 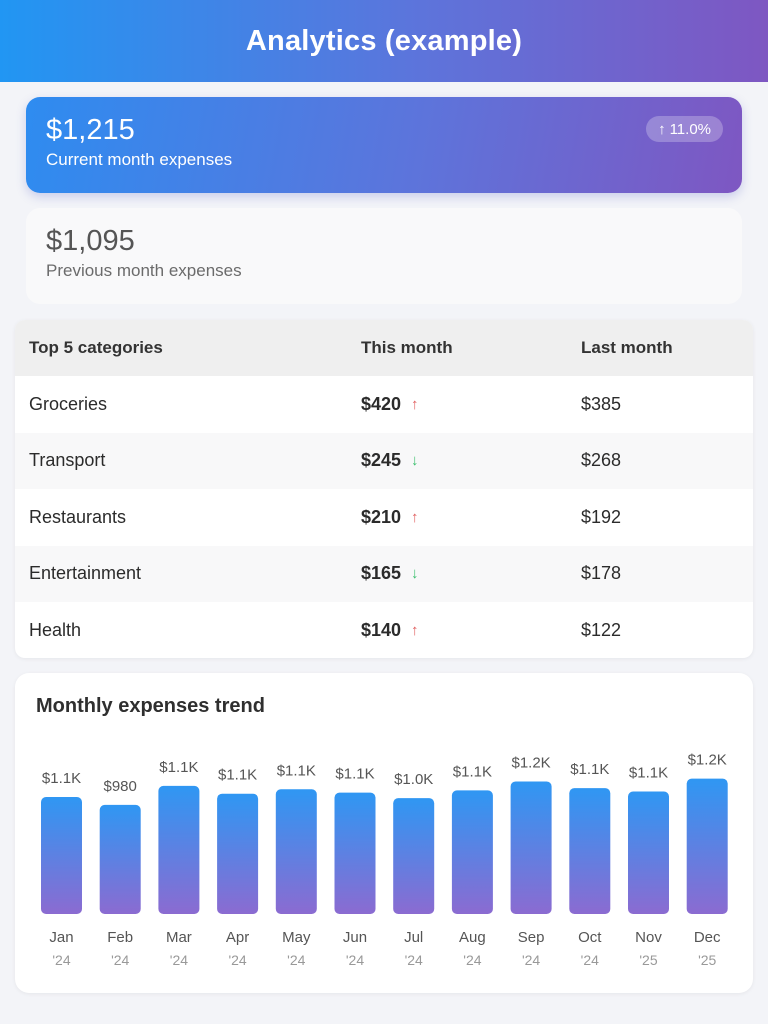 I want to click on category-name: Groceries, so click(x=68, y=404).